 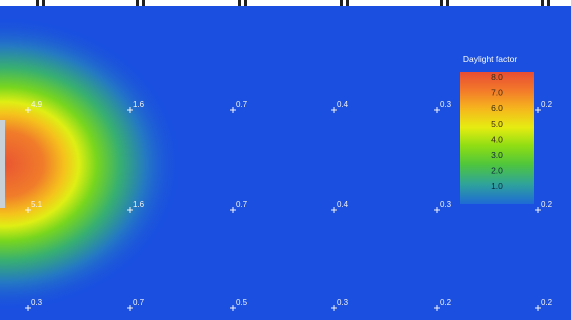 I want to click on sensor-value-label: 0.5, so click(x=242, y=302).